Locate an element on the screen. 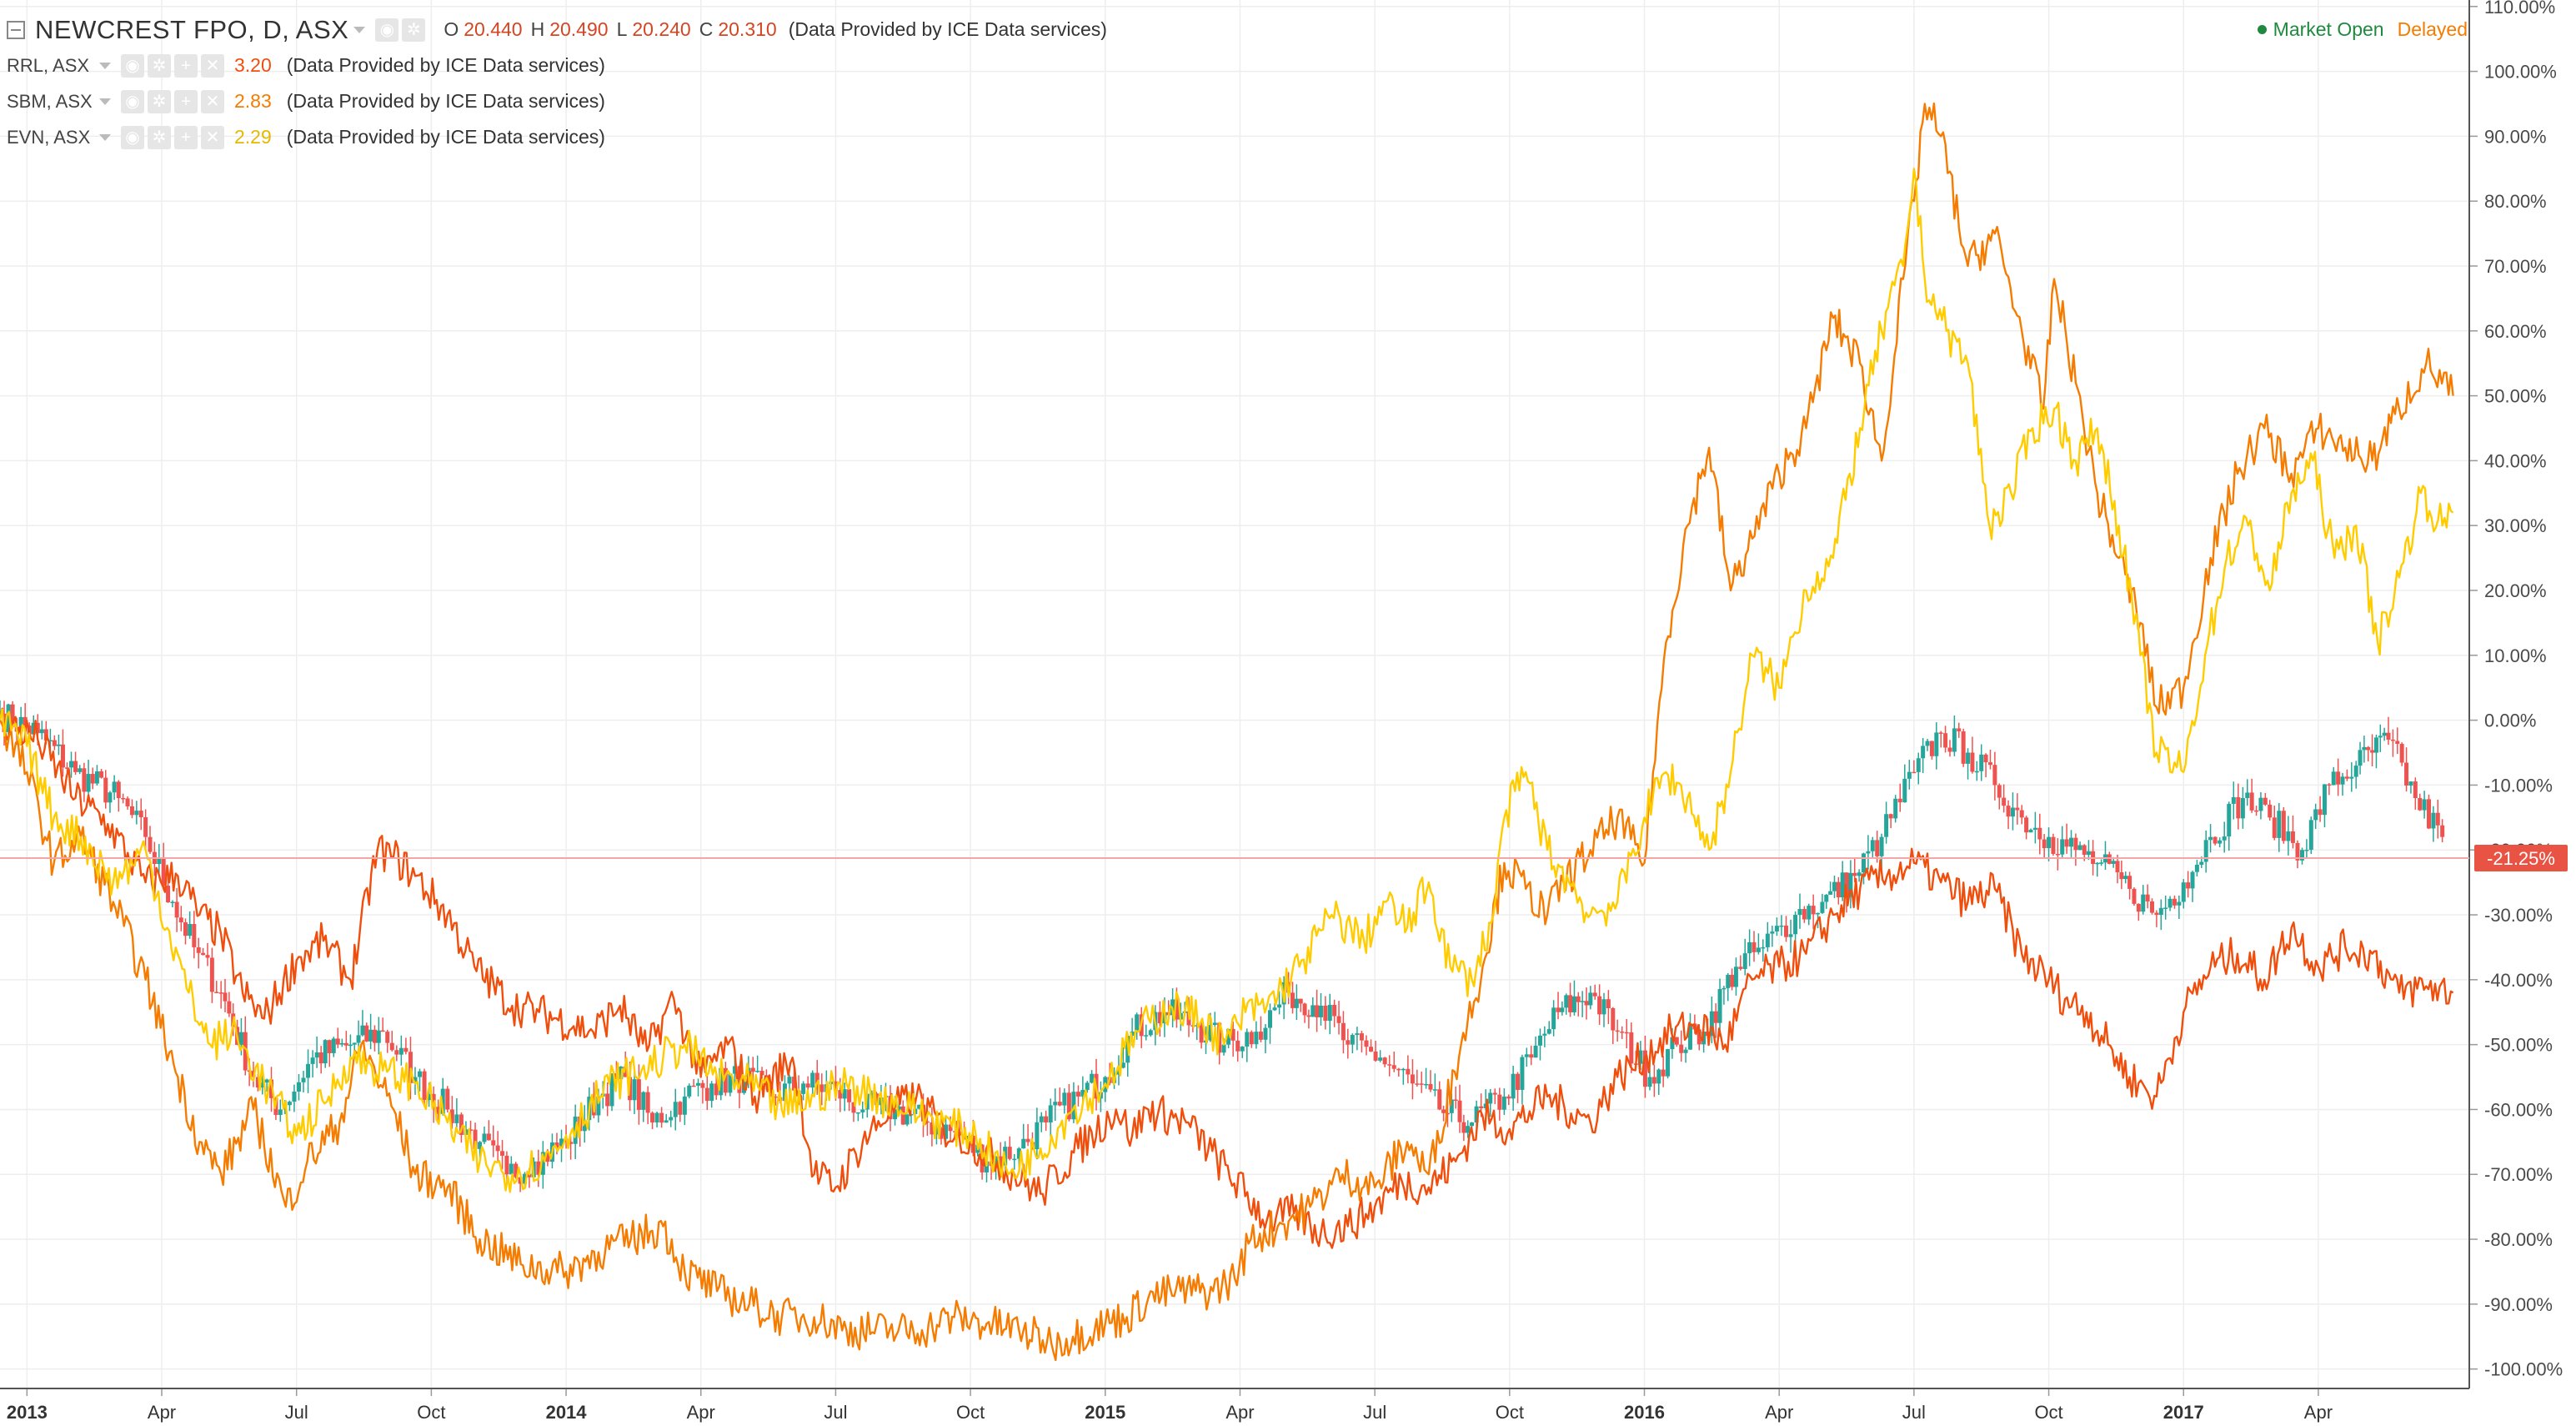 This screenshot has width=2576, height=1426. current-price-badge is located at coordinates (2521, 857).